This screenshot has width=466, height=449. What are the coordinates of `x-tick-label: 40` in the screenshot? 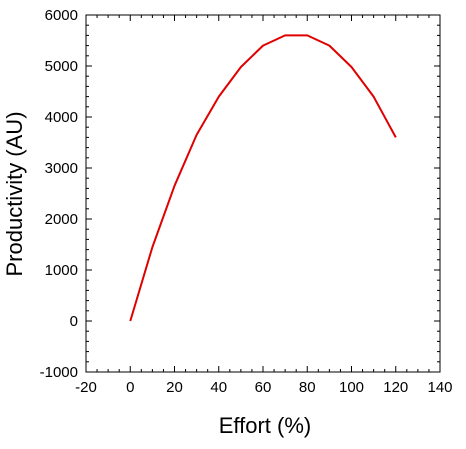 It's located at (218, 387).